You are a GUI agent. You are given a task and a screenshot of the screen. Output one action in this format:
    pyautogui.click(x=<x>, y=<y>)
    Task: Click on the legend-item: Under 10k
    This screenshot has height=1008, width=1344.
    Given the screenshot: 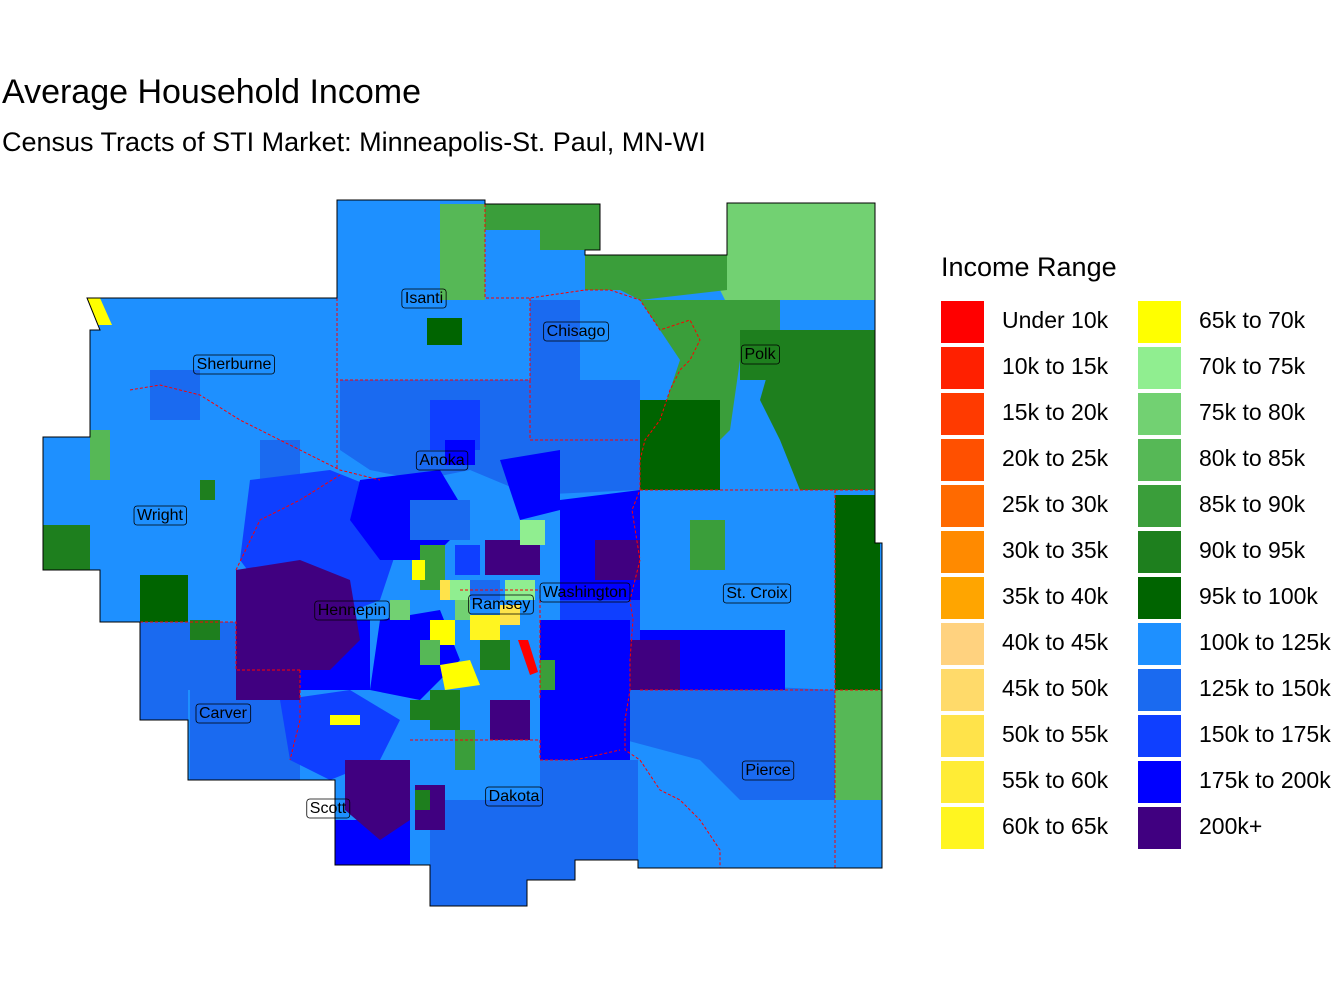 What is the action you would take?
    pyautogui.click(x=1043, y=324)
    